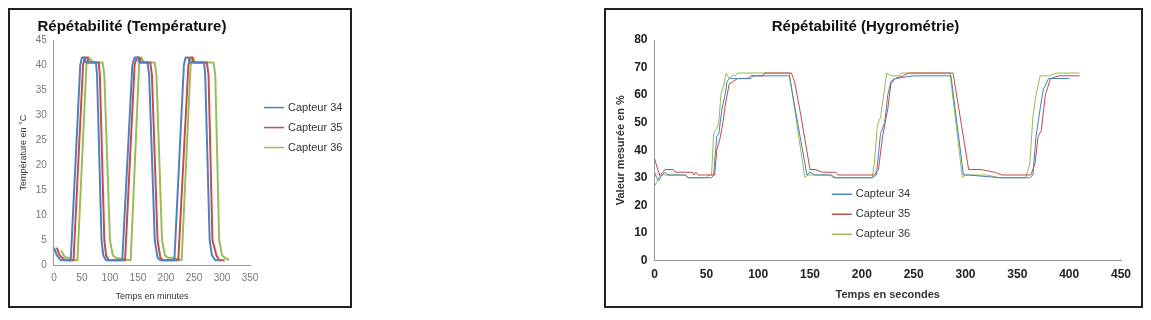 The width and height of the screenshot is (1151, 320). What do you see at coordinates (152, 296) in the screenshot?
I see `x-axis-title: Temps en minutes` at bounding box center [152, 296].